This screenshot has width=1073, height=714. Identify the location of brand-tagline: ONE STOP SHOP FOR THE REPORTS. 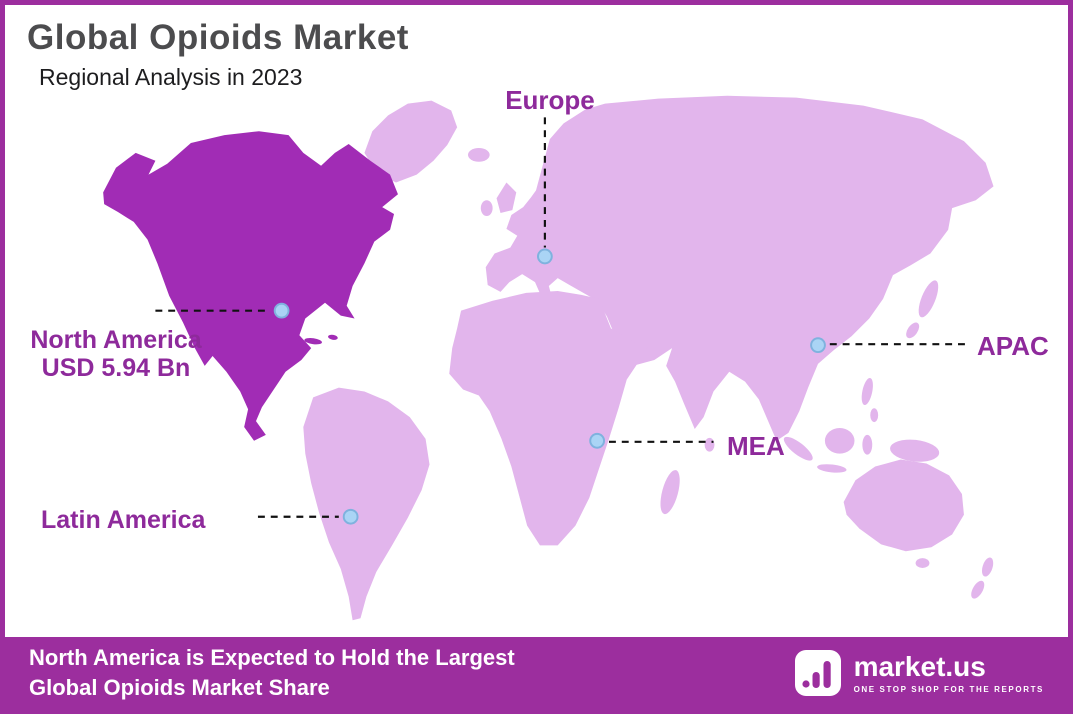
(948, 689).